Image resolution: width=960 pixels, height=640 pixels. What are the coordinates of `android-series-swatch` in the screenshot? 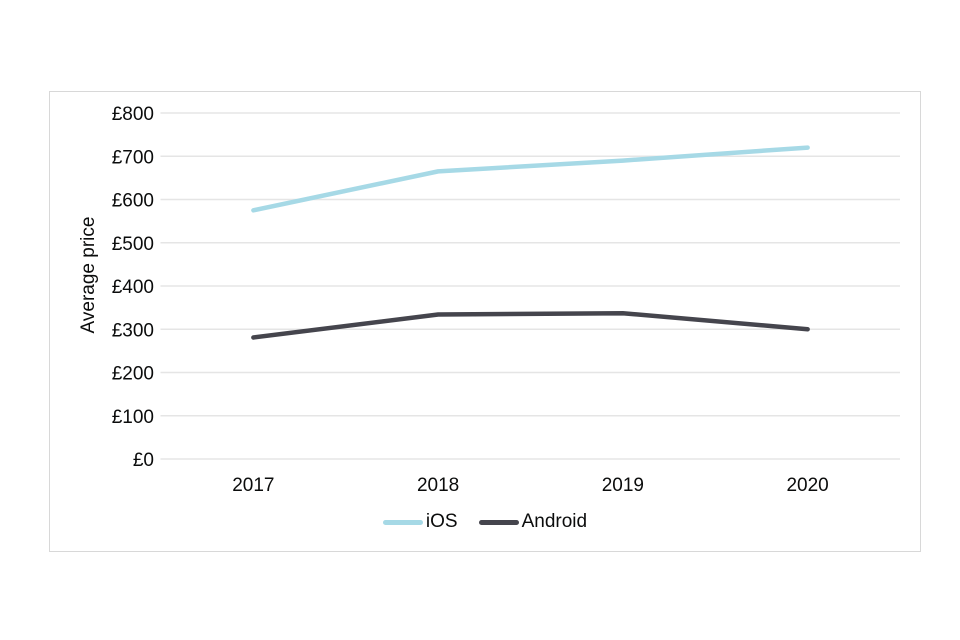 It's located at (498, 522).